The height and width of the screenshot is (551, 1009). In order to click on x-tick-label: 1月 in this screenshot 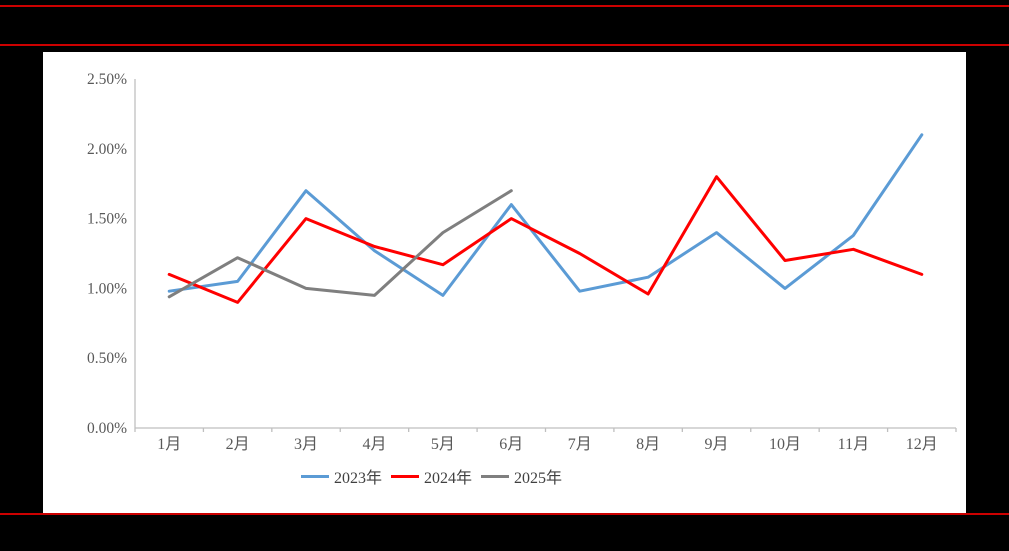, I will do `click(169, 444)`.